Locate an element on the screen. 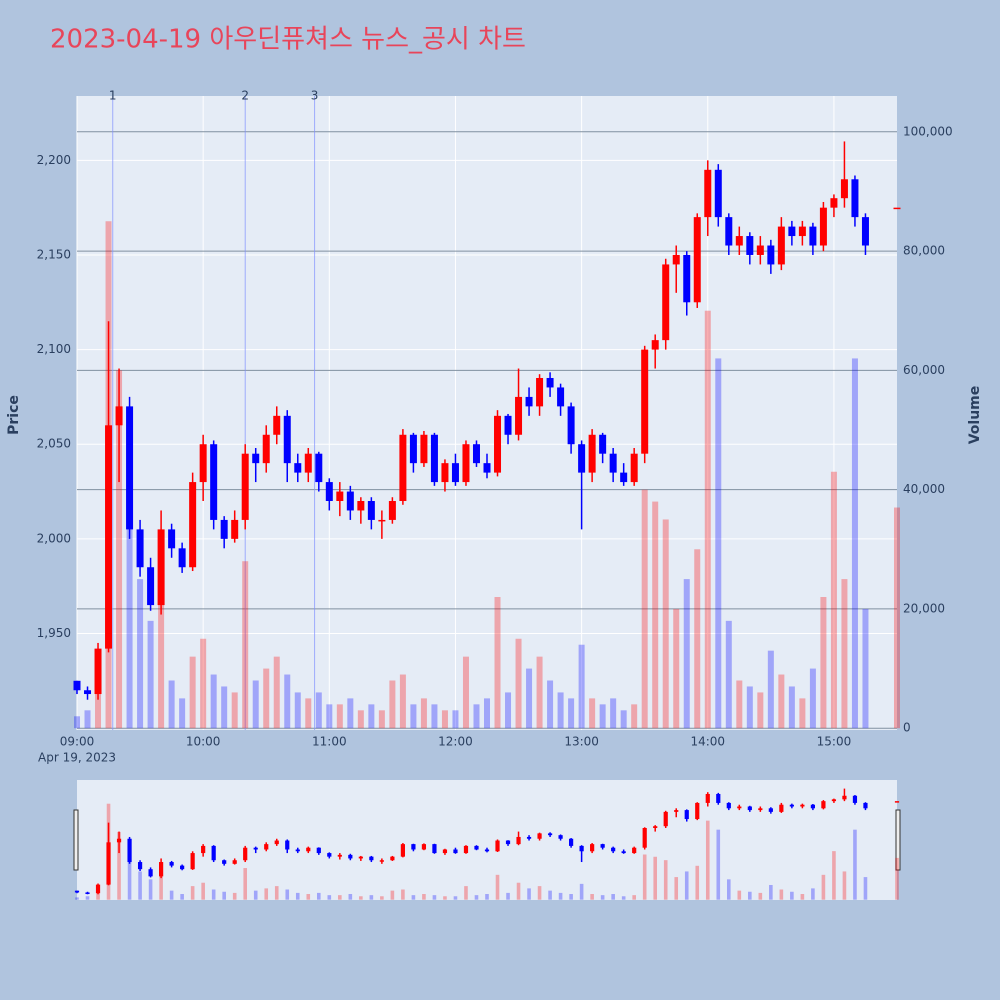 This screenshot has height=1000, width=1000. annotation-label: 1 is located at coordinates (113, 96).